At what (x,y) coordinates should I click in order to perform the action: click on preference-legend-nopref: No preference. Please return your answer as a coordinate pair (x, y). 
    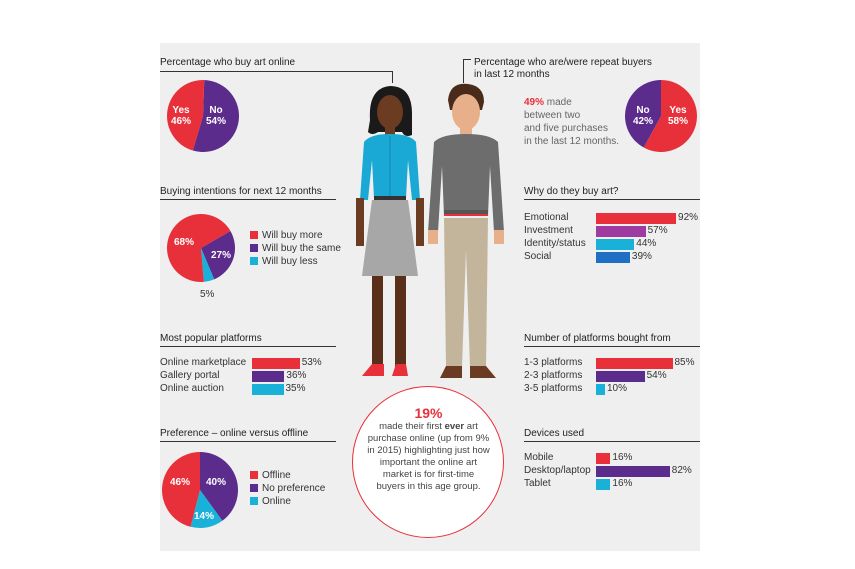
    Looking at the image, I should click on (287, 489).